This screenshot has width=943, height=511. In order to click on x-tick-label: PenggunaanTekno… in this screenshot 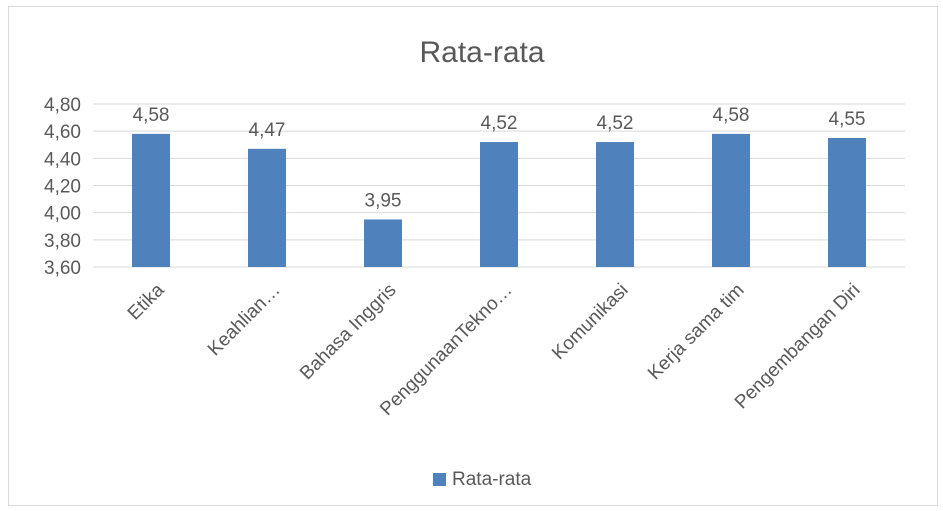, I will do `click(446, 350)`.